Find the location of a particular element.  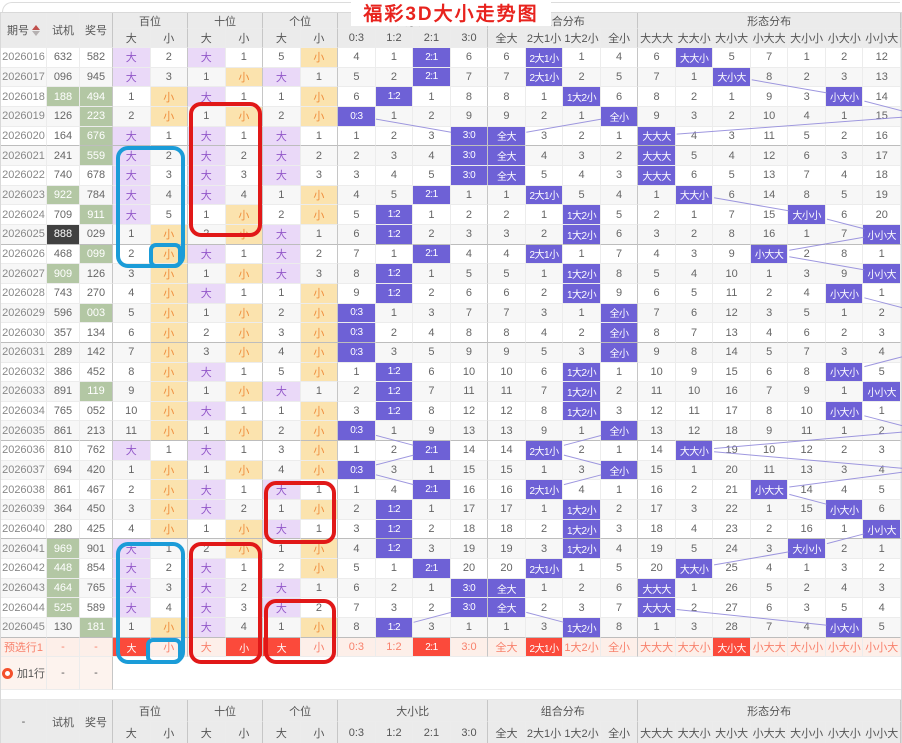

preselect-ge-1: 小 is located at coordinates (319, 647).